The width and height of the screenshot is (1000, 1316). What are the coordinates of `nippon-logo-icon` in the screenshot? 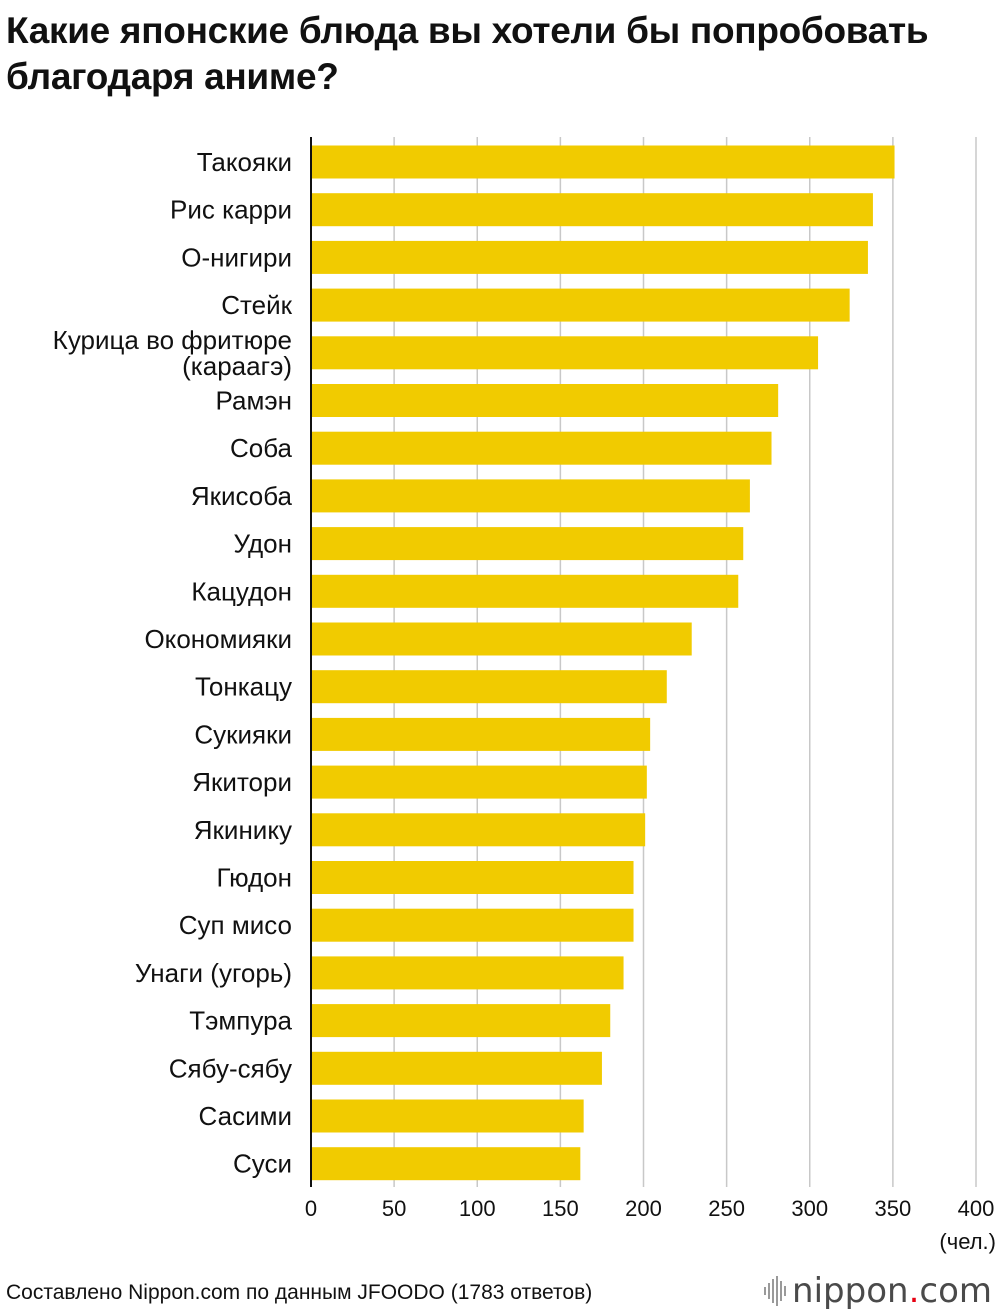 It's located at (775, 1291).